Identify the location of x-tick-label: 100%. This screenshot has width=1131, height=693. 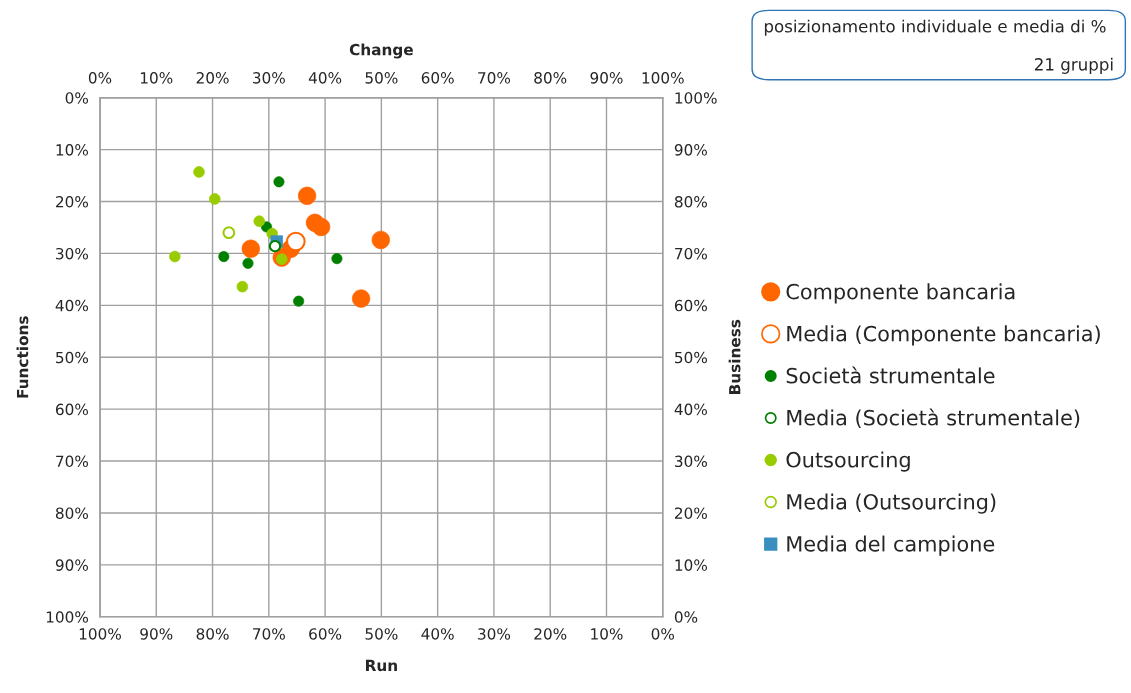
(100, 634).